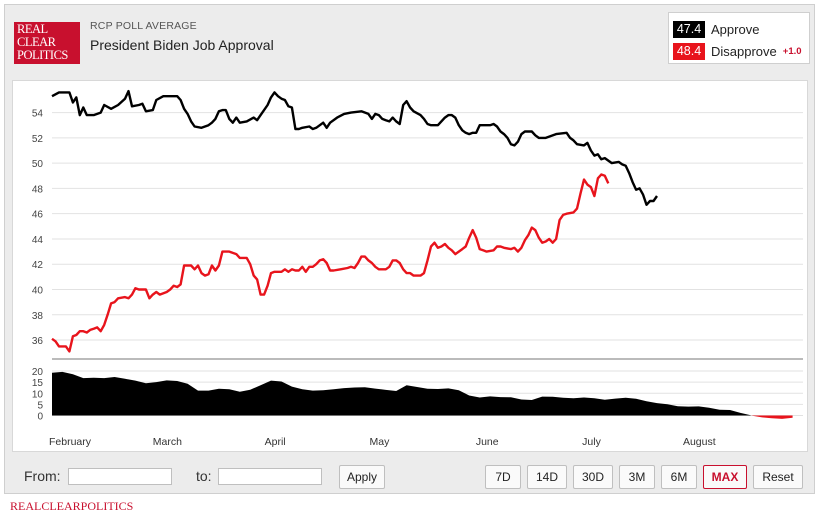 This screenshot has height=516, width=821. I want to click on x-tick-label: June, so click(487, 442).